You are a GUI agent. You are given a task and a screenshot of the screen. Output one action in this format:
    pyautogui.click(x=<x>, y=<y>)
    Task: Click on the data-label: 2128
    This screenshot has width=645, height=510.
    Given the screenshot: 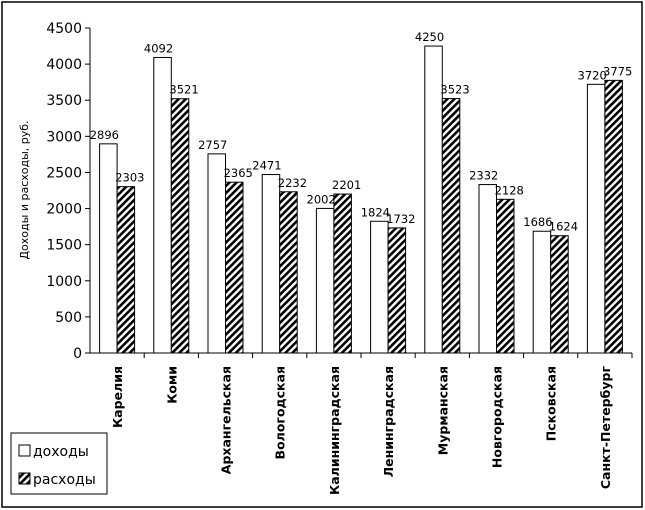 What is the action you would take?
    pyautogui.click(x=509, y=190)
    